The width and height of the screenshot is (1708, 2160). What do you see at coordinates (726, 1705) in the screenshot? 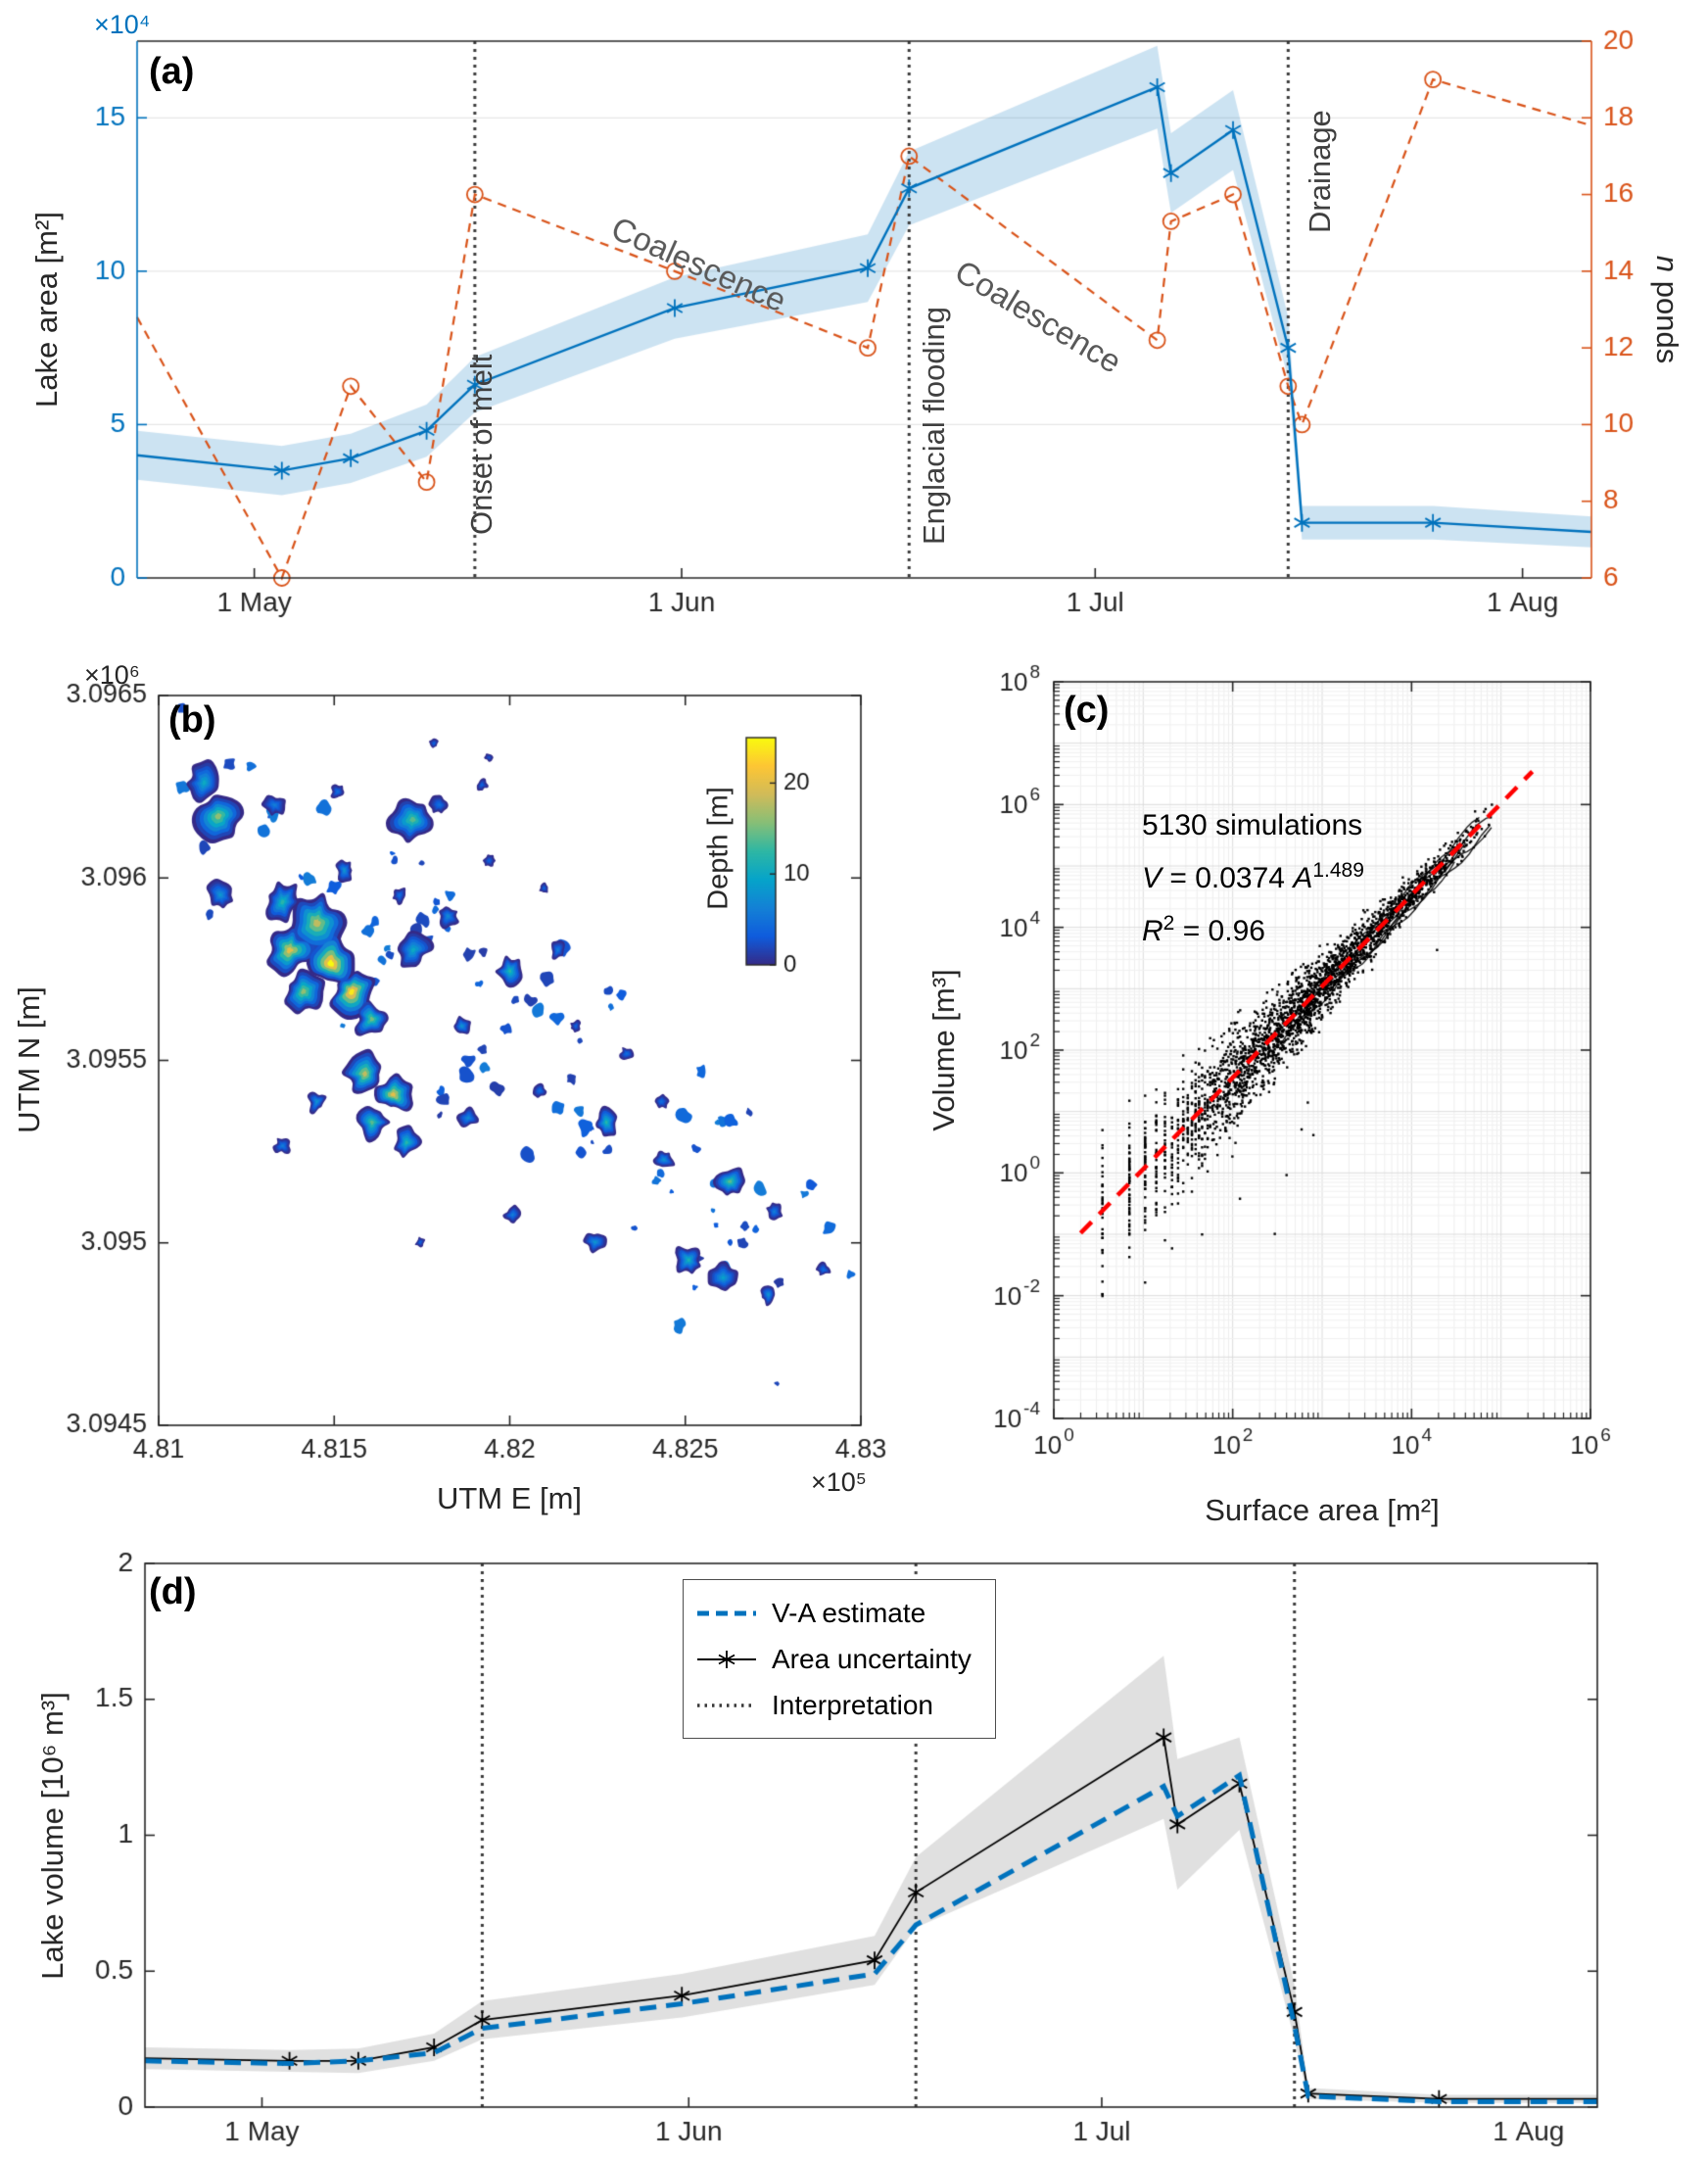
I see `interpretation-dotted-line-symbol` at bounding box center [726, 1705].